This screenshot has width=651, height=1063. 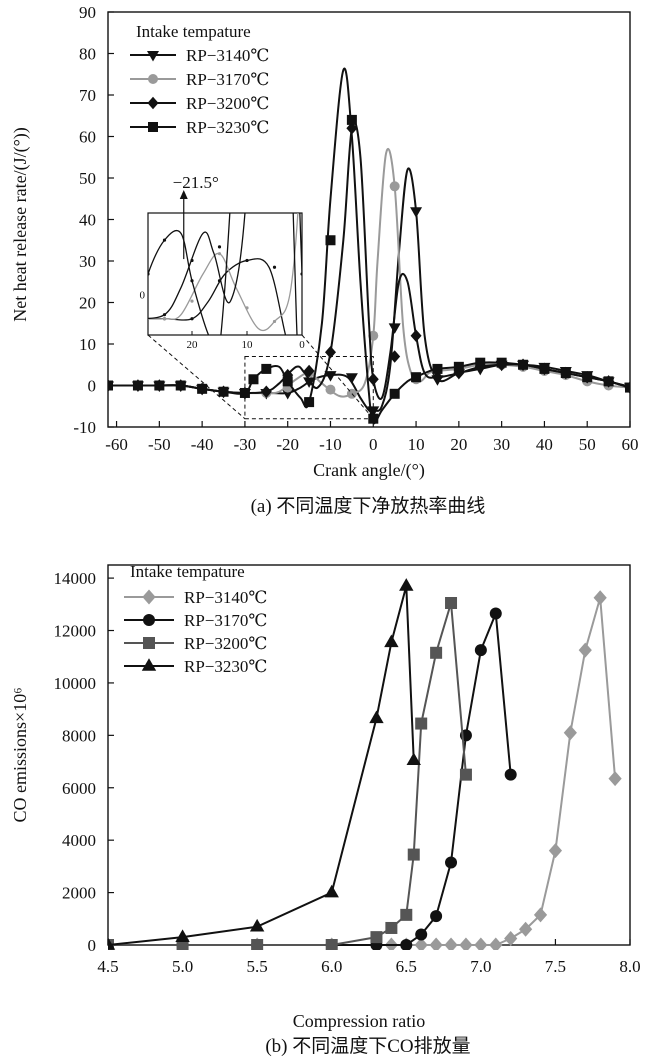 I want to click on inset-series-group, so click(x=225, y=259).